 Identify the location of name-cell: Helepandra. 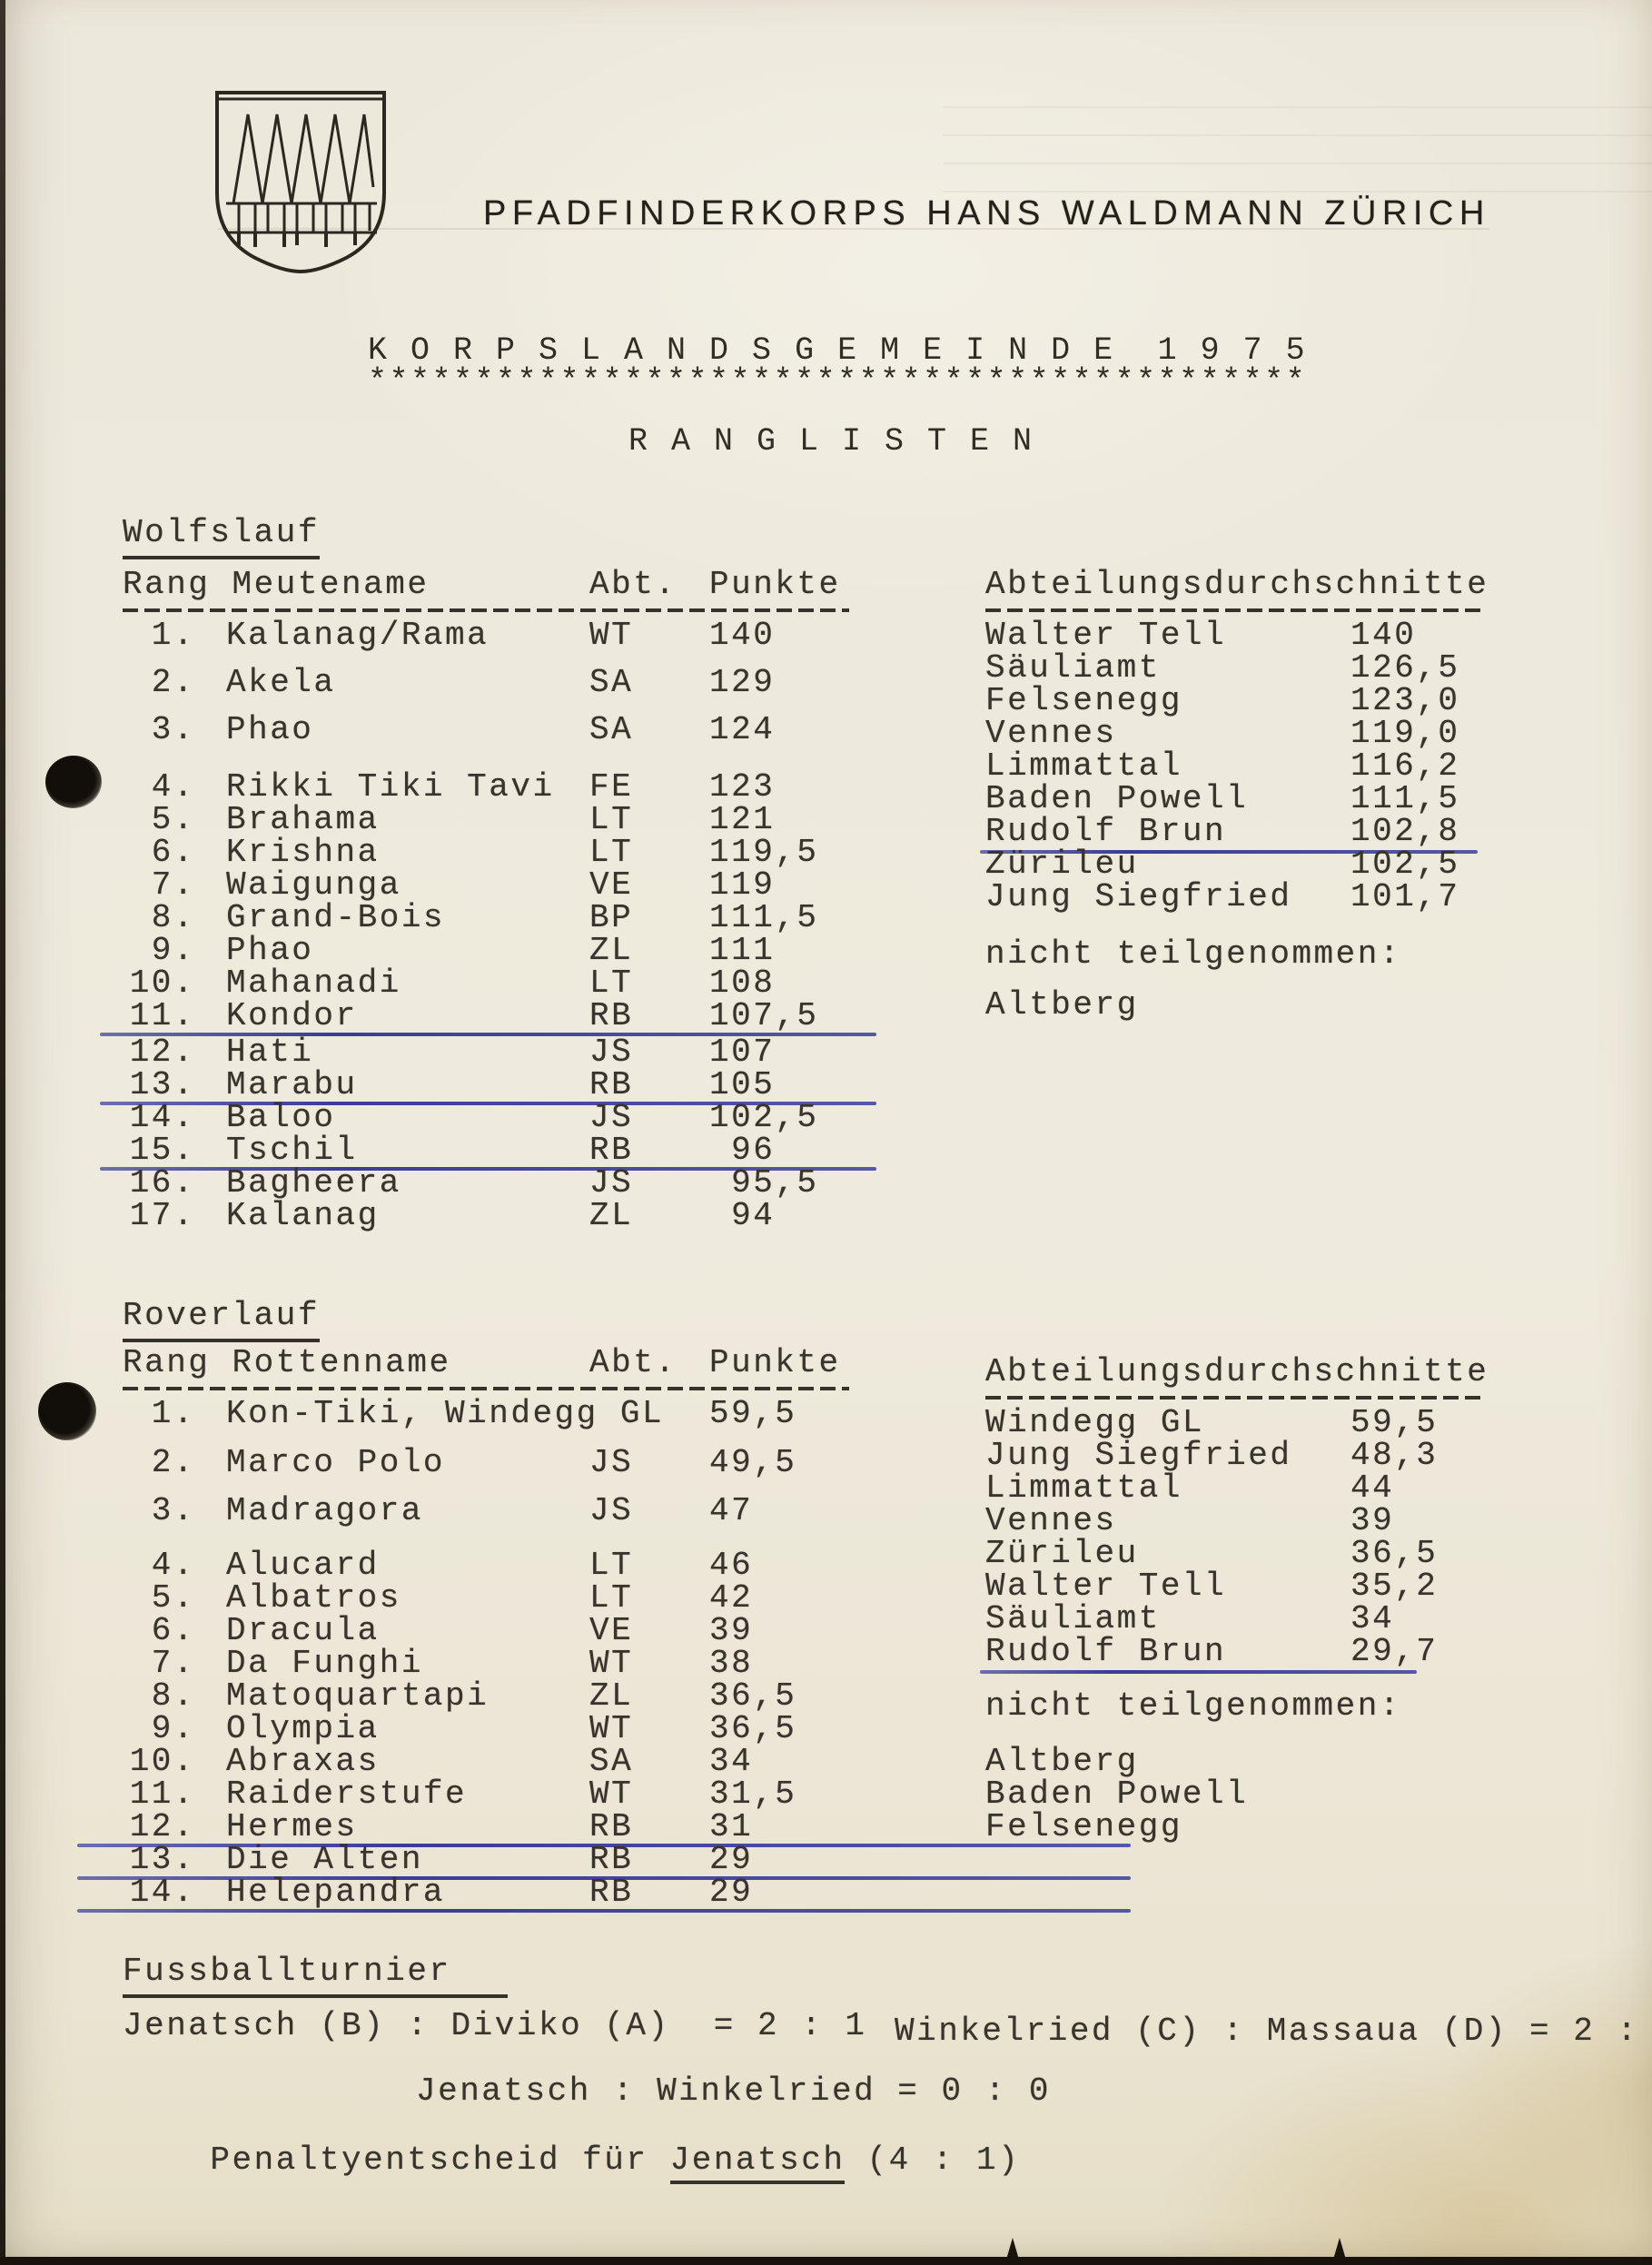
(336, 1892).